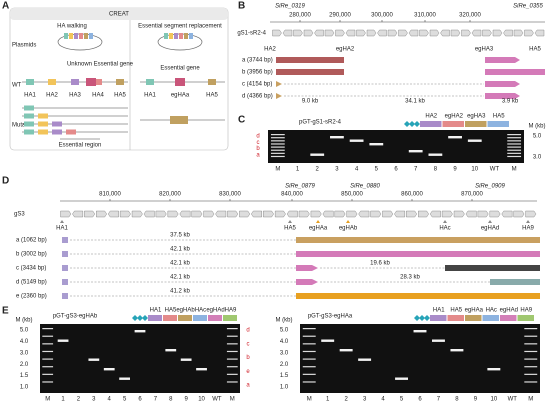 The image size is (548, 407). What do you see at coordinates (474, 170) in the screenshot?
I see `lane-label: 10` at bounding box center [474, 170].